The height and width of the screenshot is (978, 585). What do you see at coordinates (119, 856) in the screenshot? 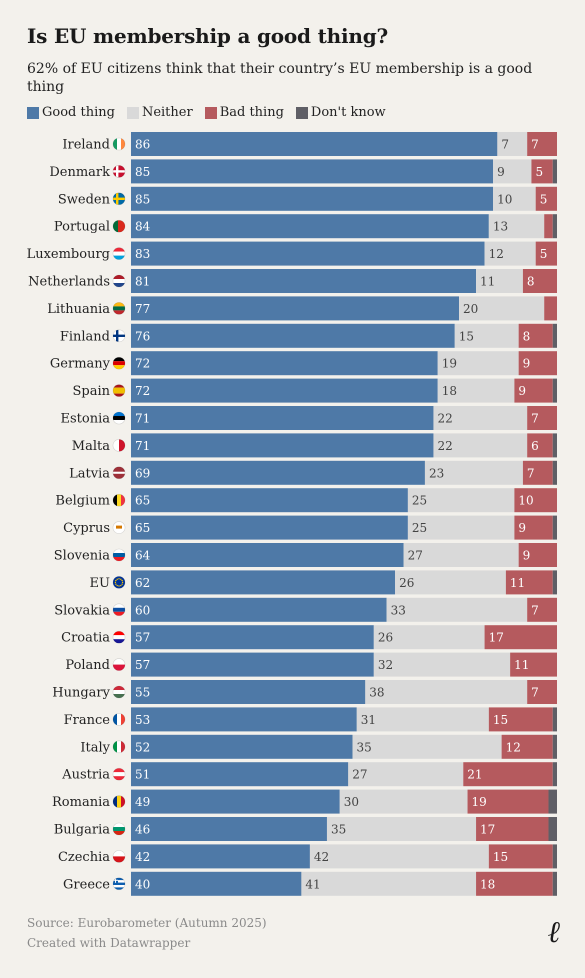
I see `czechia-flag-icon` at bounding box center [119, 856].